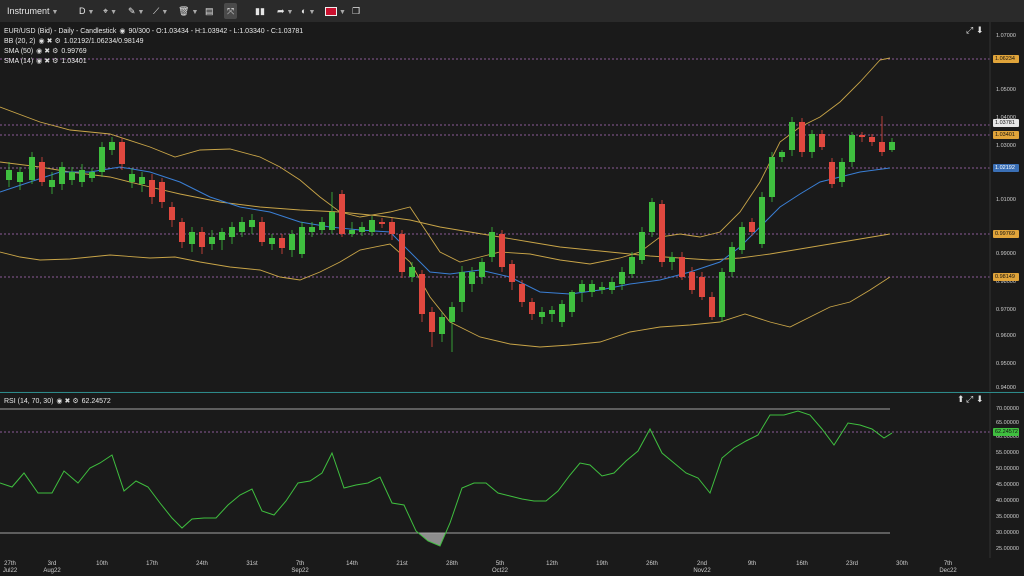  Describe the element at coordinates (1007, 549) in the screenshot. I see `rsi-tick: 25.00000` at that location.